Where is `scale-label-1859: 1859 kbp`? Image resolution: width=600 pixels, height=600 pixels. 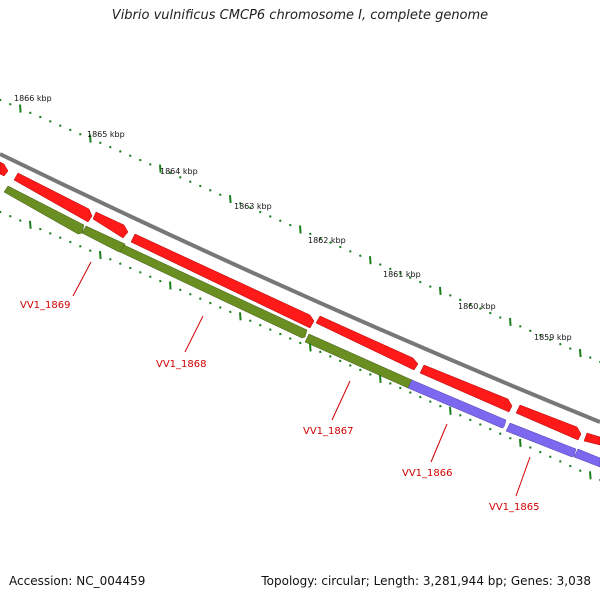
scale-label-1859: 1859 kbp is located at coordinates (553, 337).